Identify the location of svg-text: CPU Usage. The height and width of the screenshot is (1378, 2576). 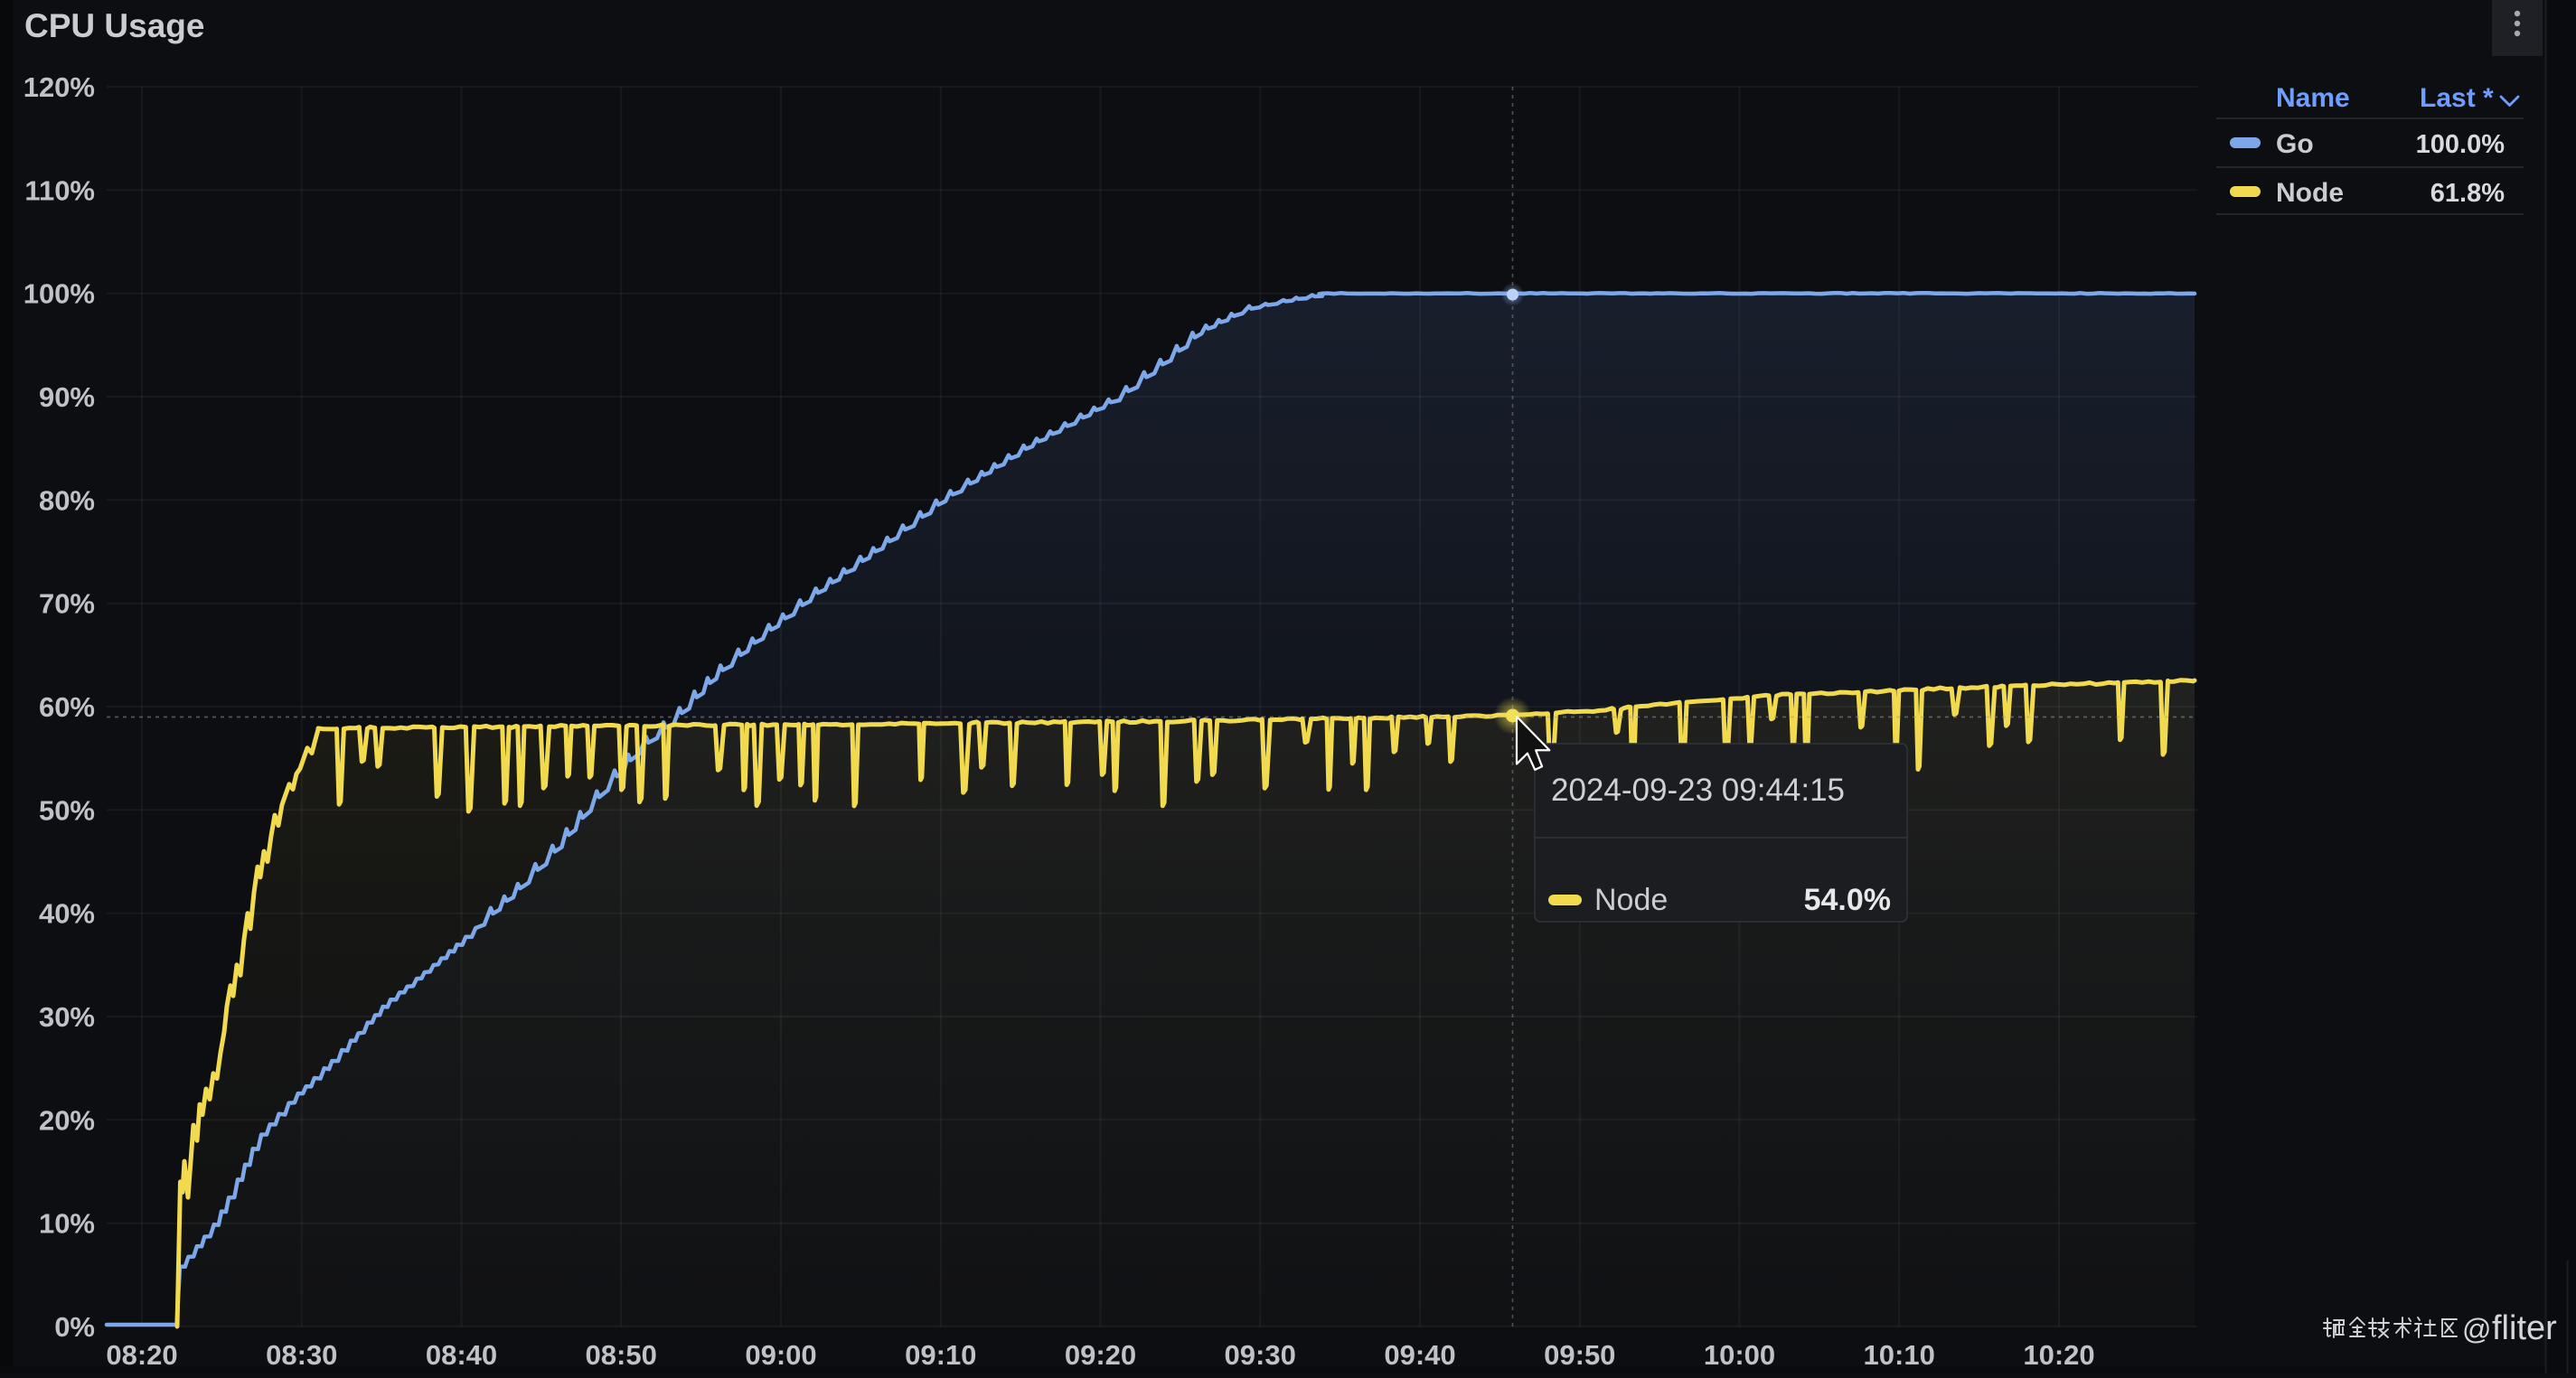
(114, 26).